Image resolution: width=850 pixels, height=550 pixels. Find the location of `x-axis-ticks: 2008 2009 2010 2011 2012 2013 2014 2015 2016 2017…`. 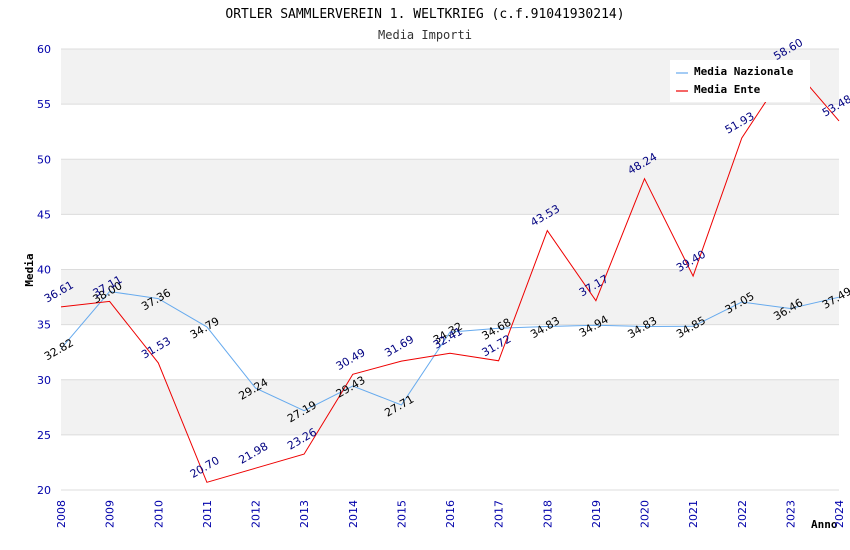

x-axis-ticks: 2008 2009 2010 2011 2012 2013 2014 2015 2016 2017… is located at coordinates (450, 514).